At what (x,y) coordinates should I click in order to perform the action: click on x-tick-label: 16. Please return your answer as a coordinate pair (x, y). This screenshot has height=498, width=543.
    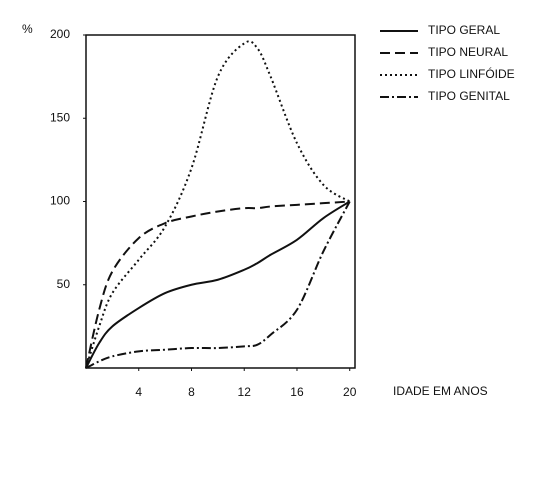
    Looking at the image, I should click on (297, 392).